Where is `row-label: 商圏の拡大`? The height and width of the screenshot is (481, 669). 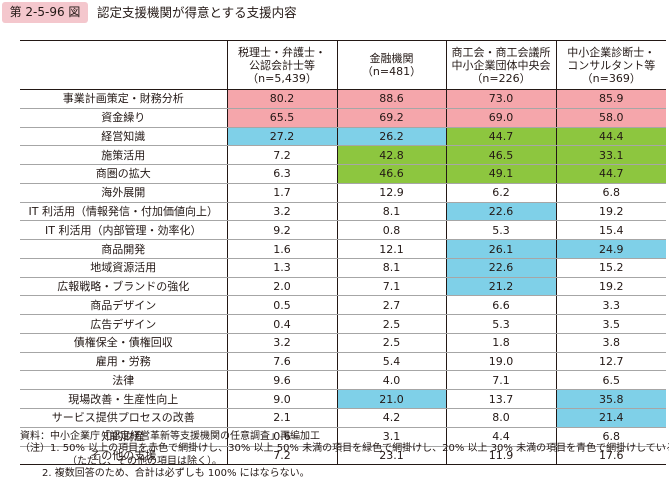 row-label: 商圏の拡大 is located at coordinates (123, 174).